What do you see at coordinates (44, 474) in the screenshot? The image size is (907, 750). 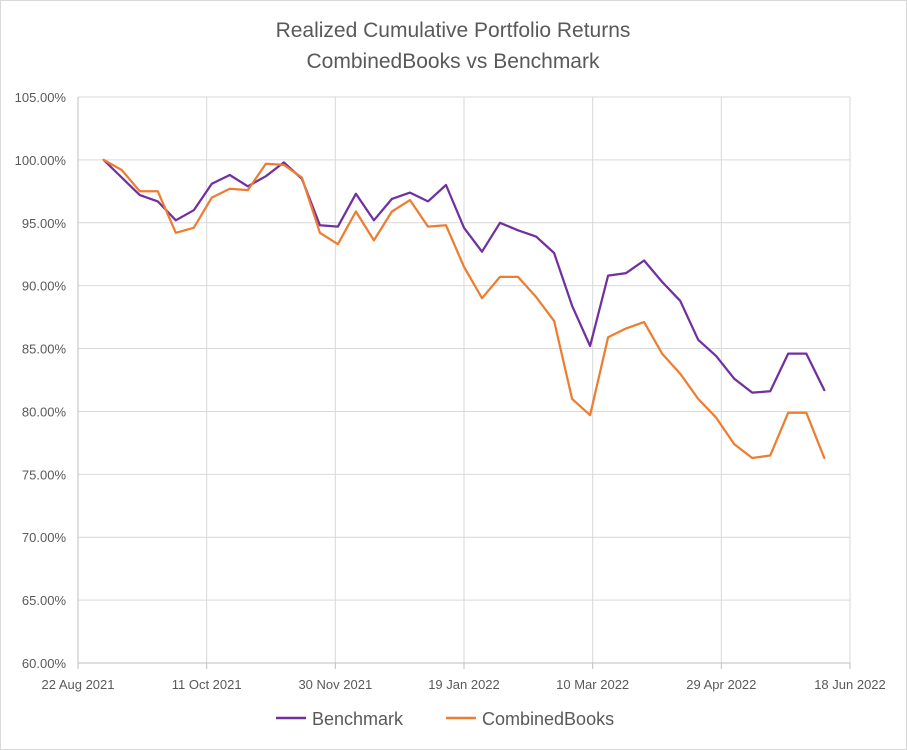 I see `y-tick-label: 75.00%` at bounding box center [44, 474].